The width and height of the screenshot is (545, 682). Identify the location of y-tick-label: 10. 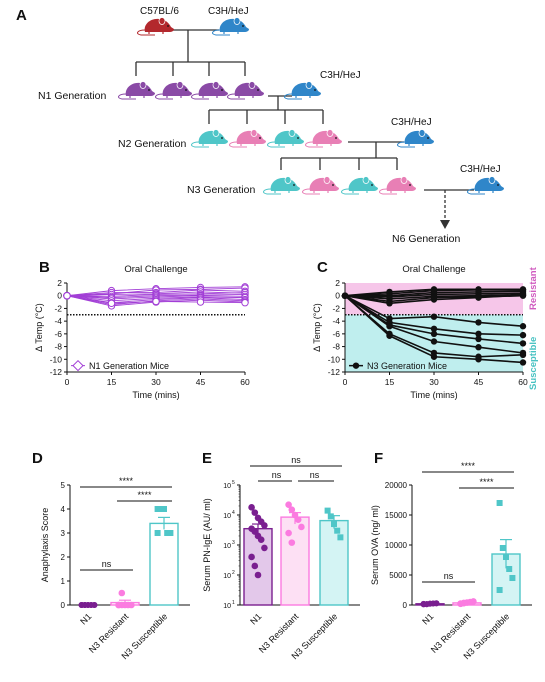
(227, 516).